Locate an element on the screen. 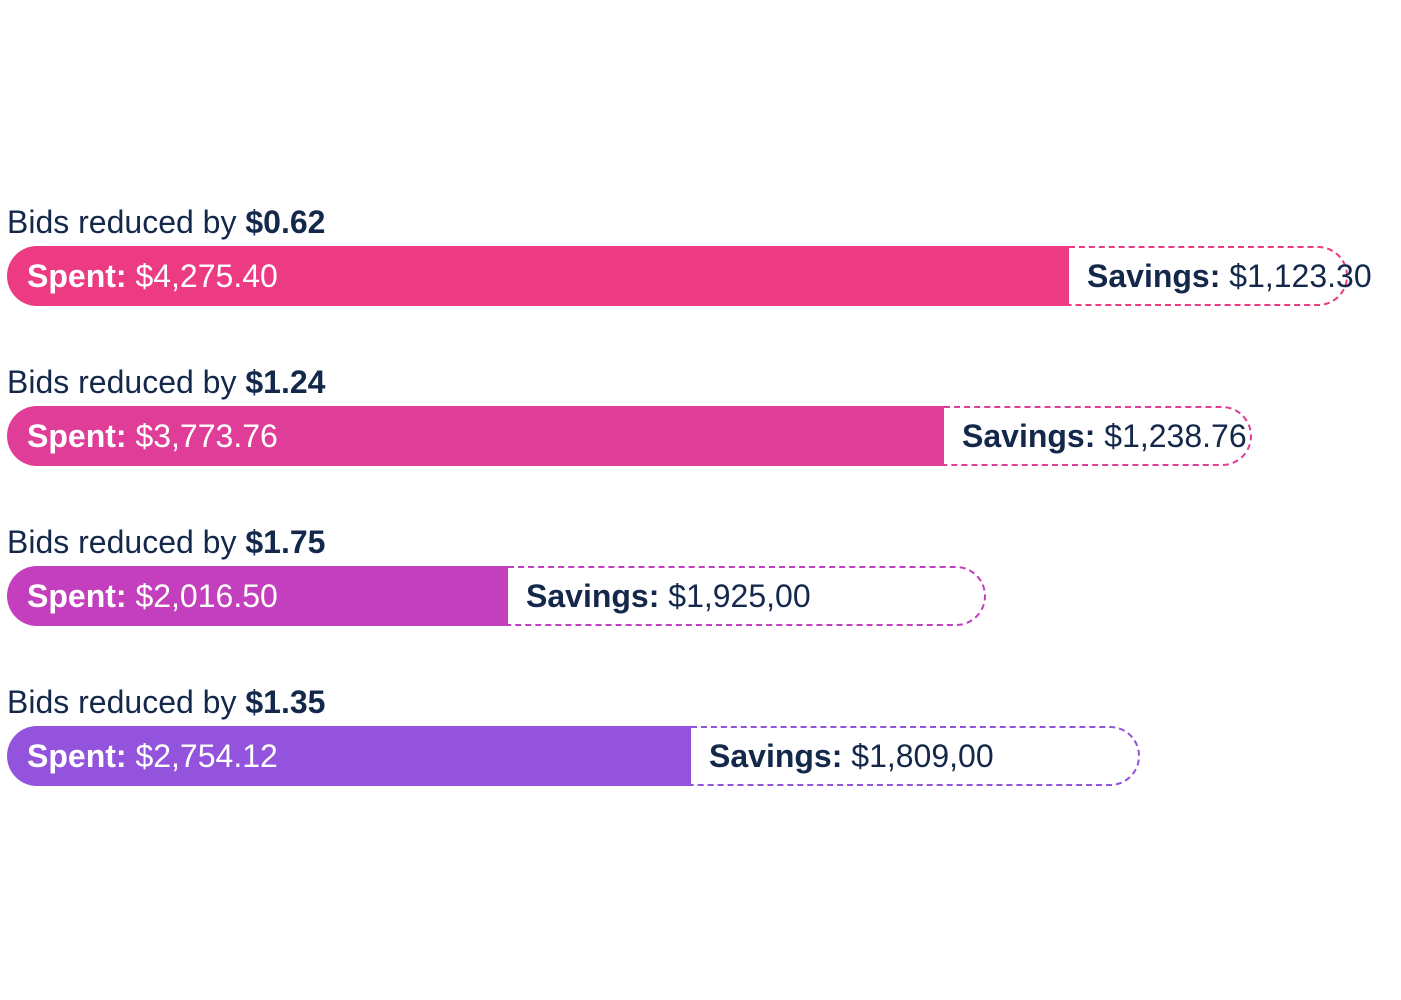 This screenshot has height=1000, width=1401. row-title: Bids reduced by $1.75 is located at coordinates (166, 542).